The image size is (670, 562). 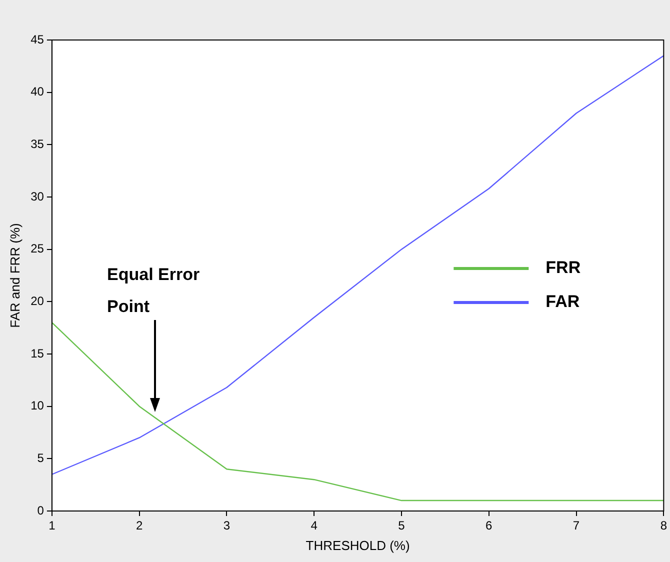 What do you see at coordinates (14, 275) in the screenshot?
I see `y-axis-title: FAR and FRR (%)` at bounding box center [14, 275].